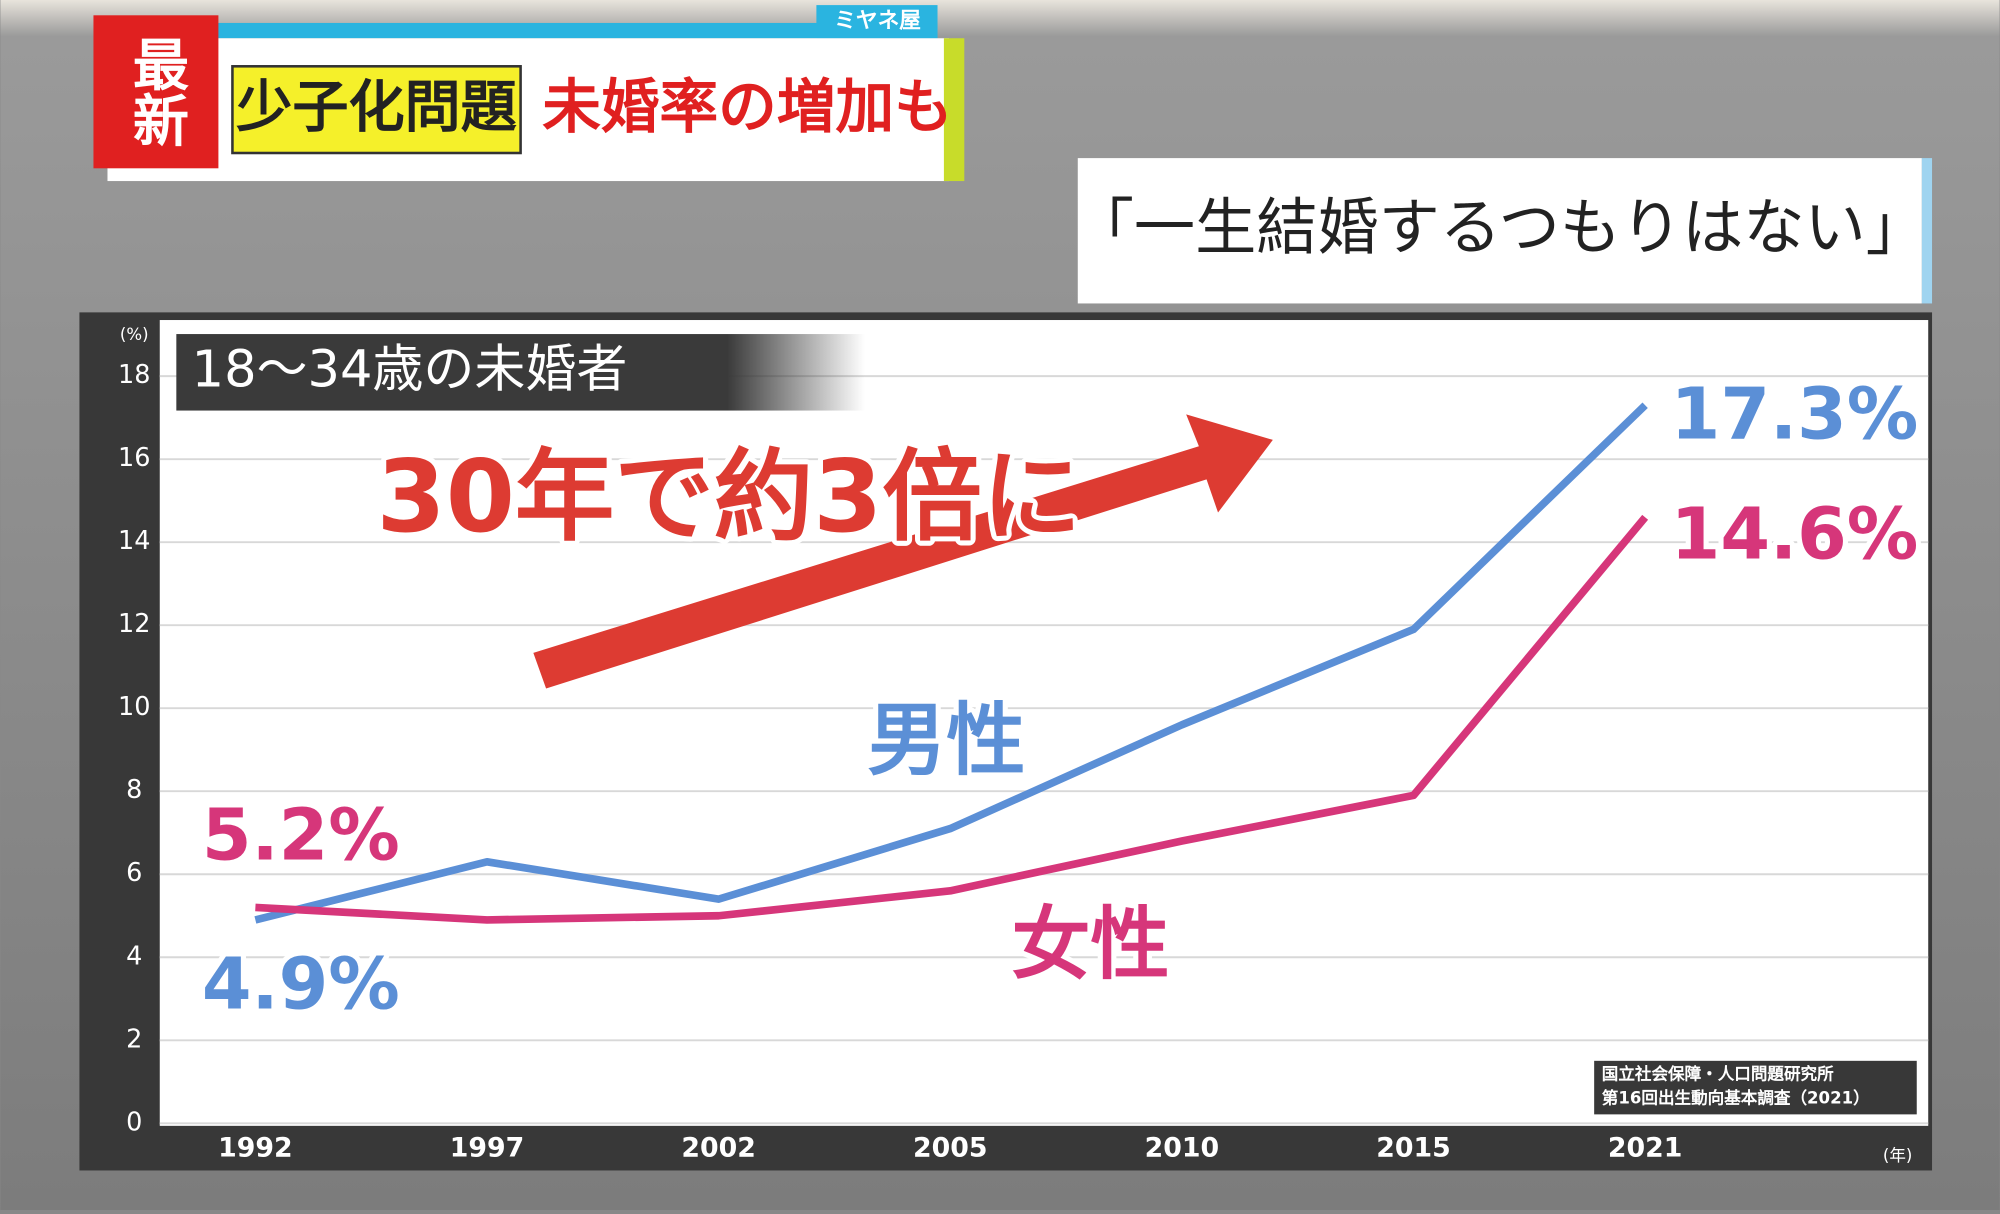 This screenshot has width=2000, height=1214. I want to click on header-edge, so click(954, 110).